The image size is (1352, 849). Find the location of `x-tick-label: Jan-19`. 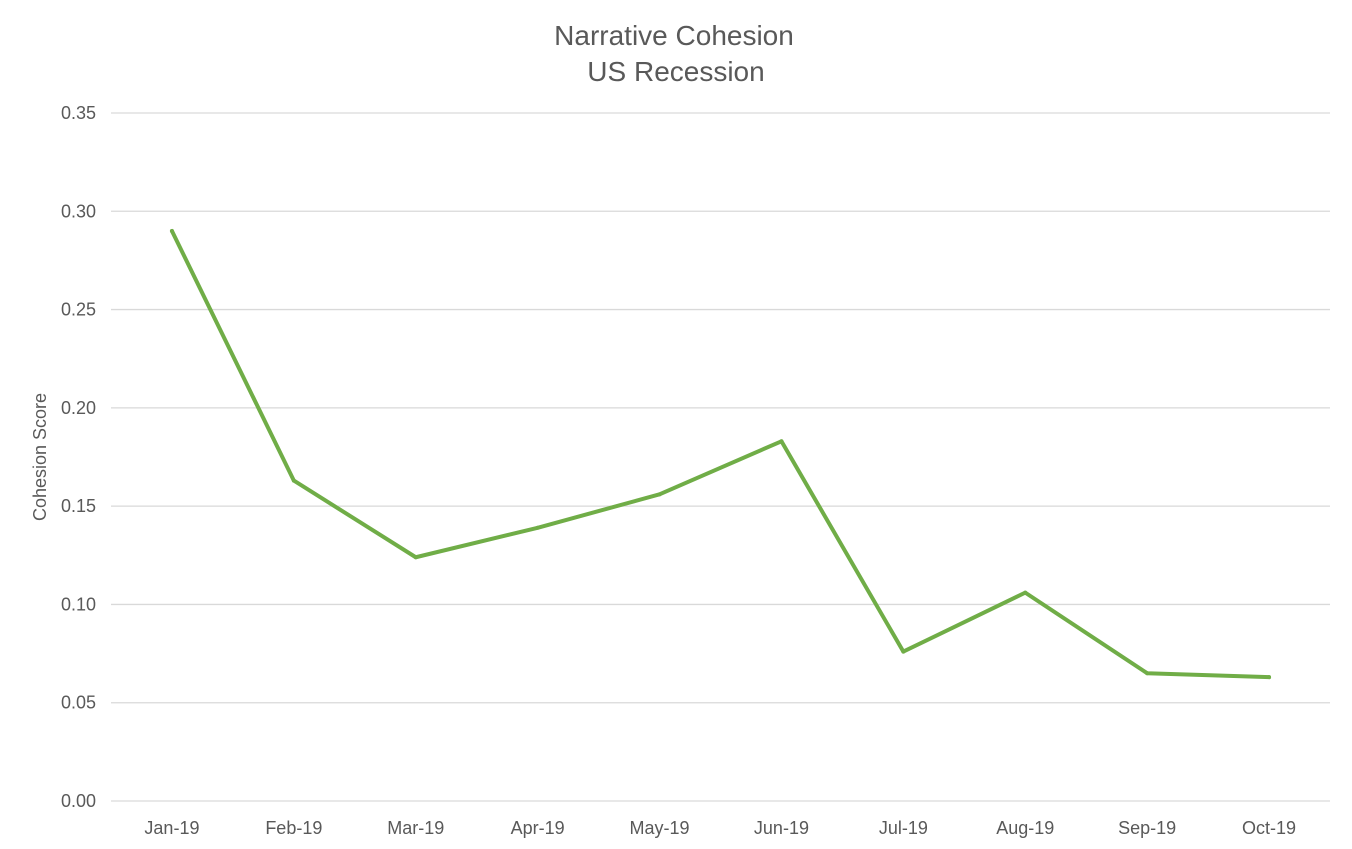

x-tick-label: Jan-19 is located at coordinates (171, 828).